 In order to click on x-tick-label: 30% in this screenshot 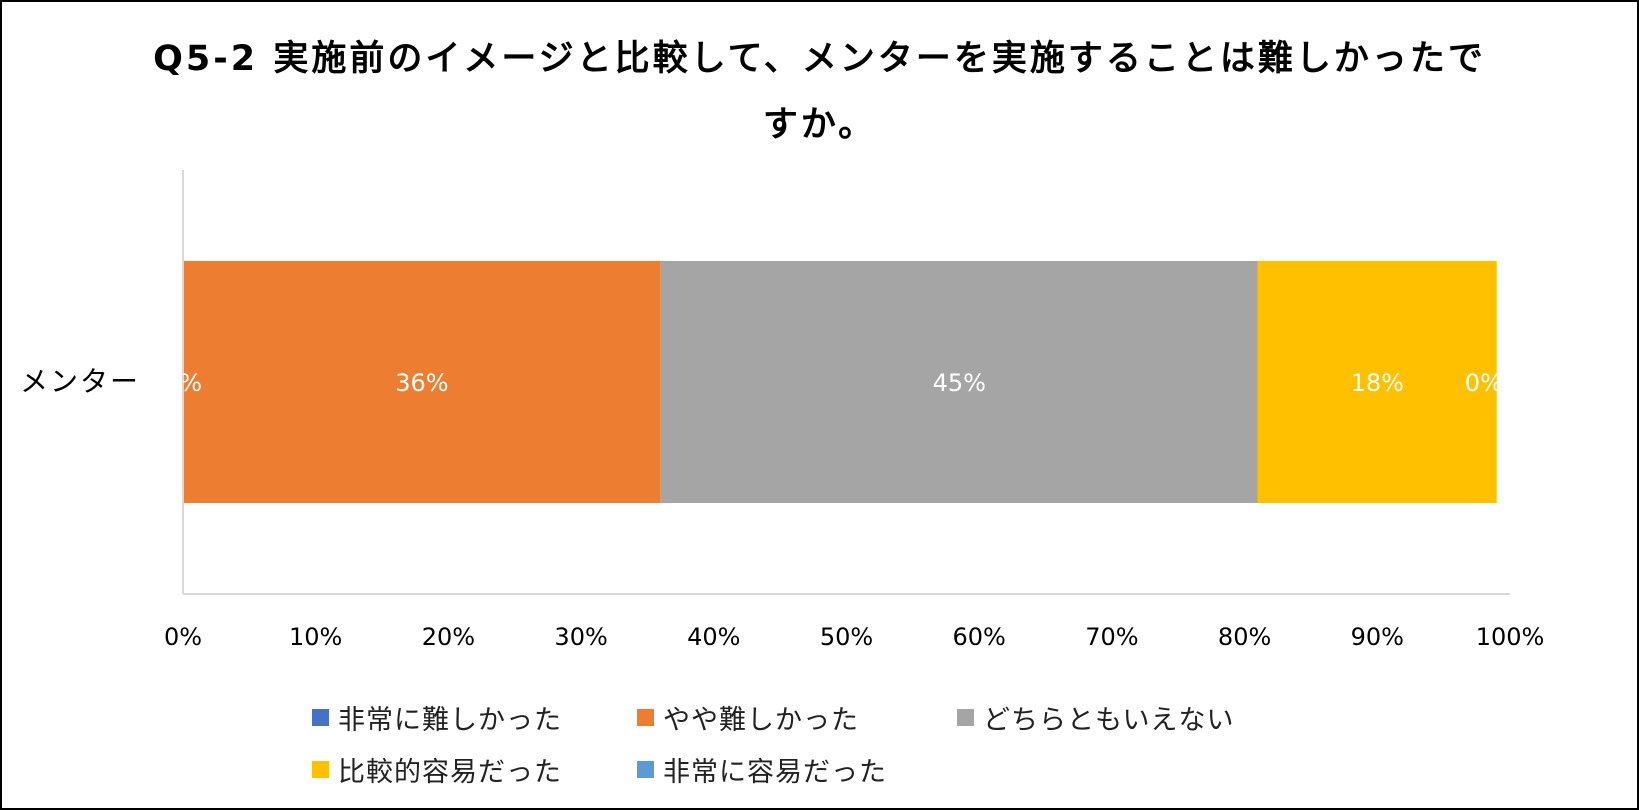, I will do `click(580, 637)`.